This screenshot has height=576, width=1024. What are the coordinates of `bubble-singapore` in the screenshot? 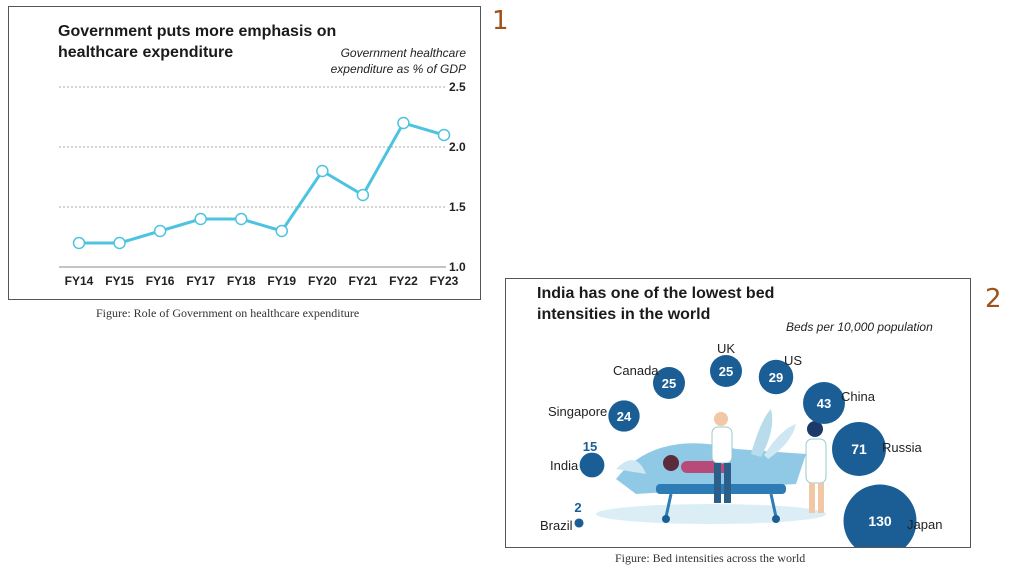 It's located at (624, 416).